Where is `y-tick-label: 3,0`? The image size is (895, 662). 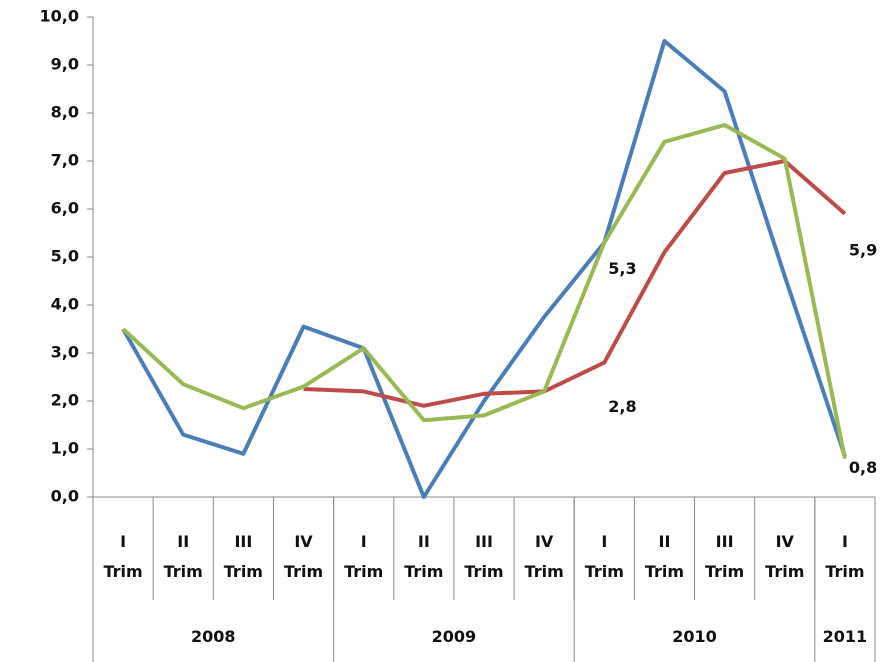 y-tick-label: 3,0 is located at coordinates (65, 352).